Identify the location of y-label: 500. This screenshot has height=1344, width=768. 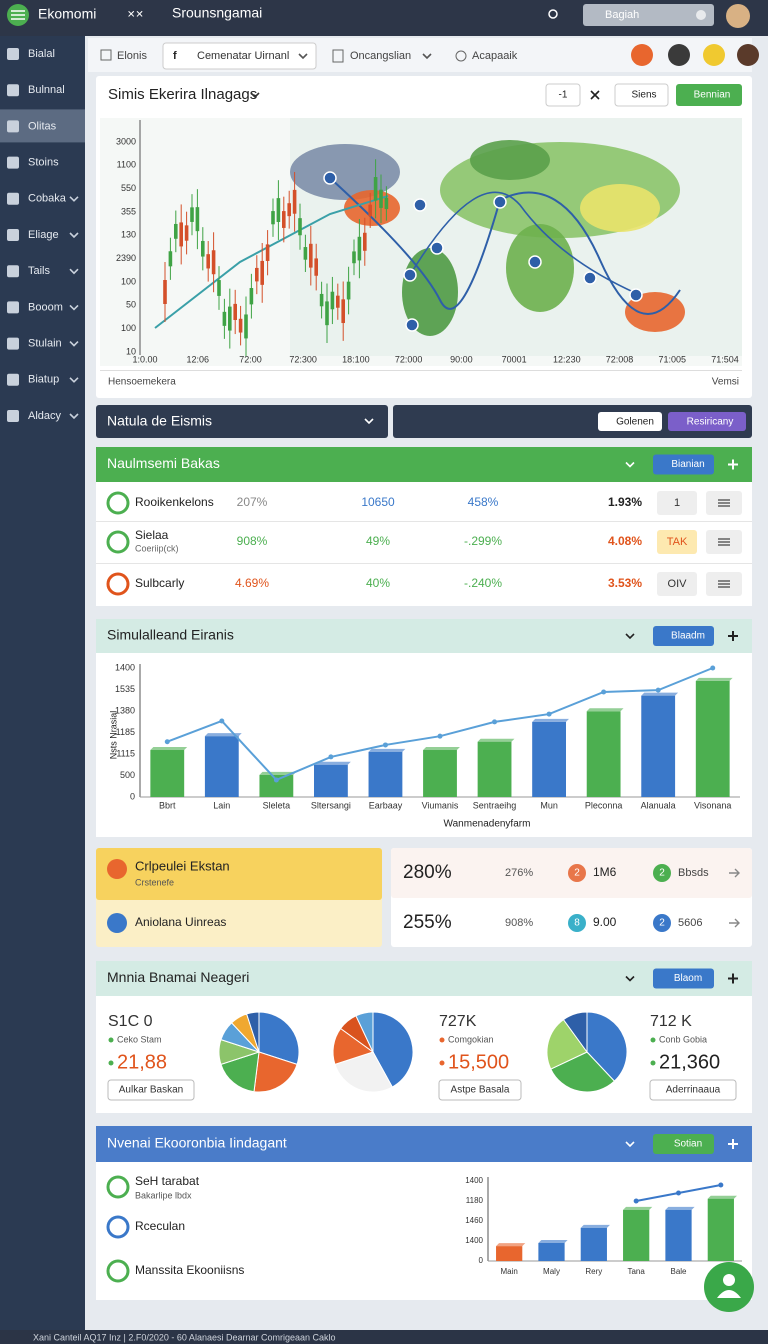
(127, 775).